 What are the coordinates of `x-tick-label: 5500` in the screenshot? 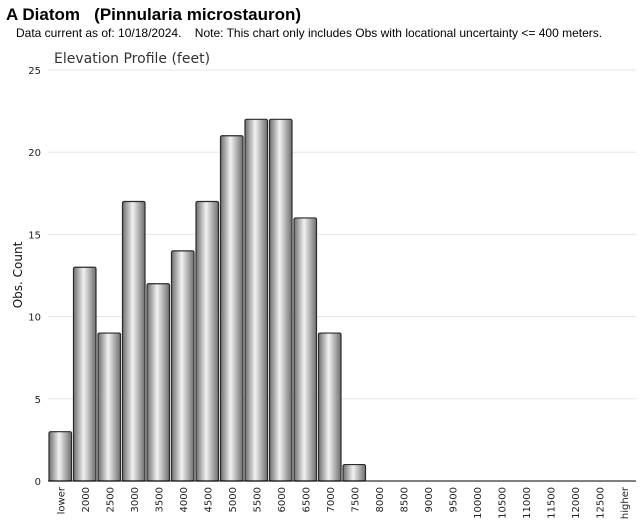 It's located at (257, 499).